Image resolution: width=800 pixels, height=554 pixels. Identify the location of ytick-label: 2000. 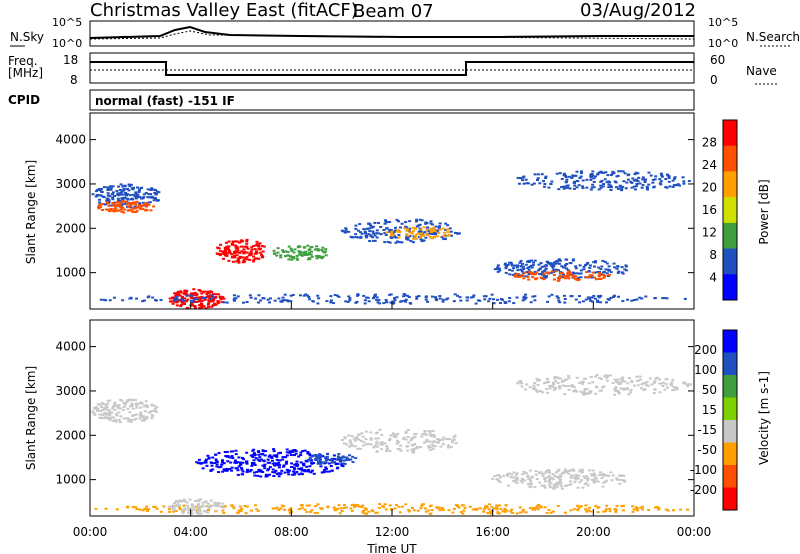
(70, 228).